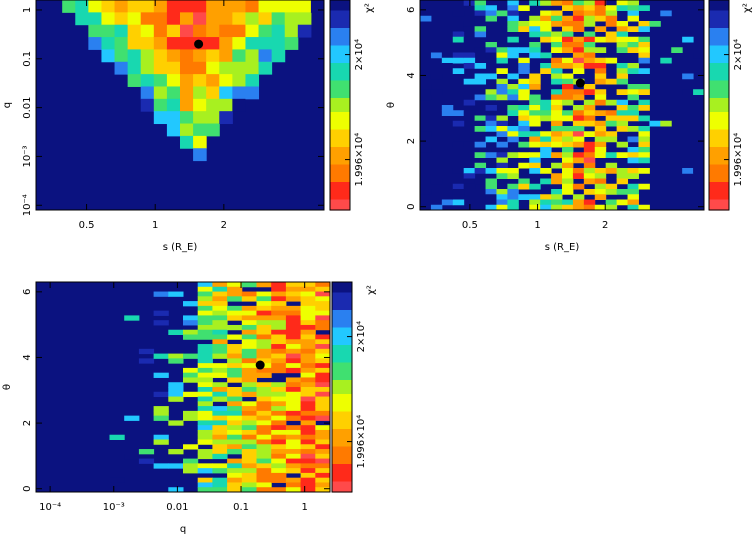 This screenshot has height=537, width=754. What do you see at coordinates (580, 83) in the screenshot?
I see `best-fit-marker` at bounding box center [580, 83].